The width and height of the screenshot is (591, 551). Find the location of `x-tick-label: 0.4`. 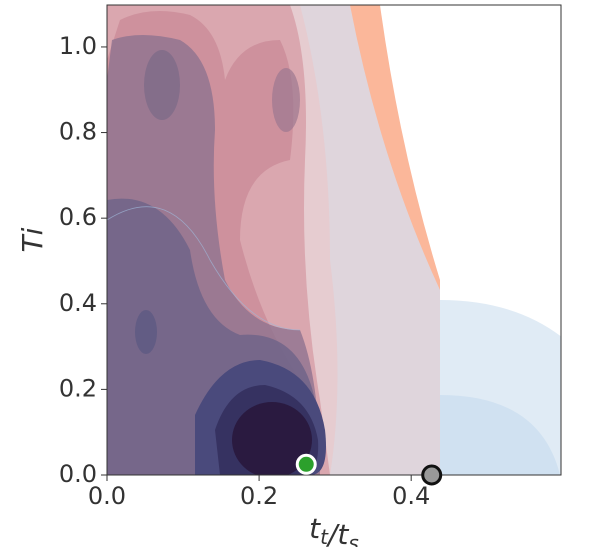

x-tick-label: 0.4 is located at coordinates (411, 496).